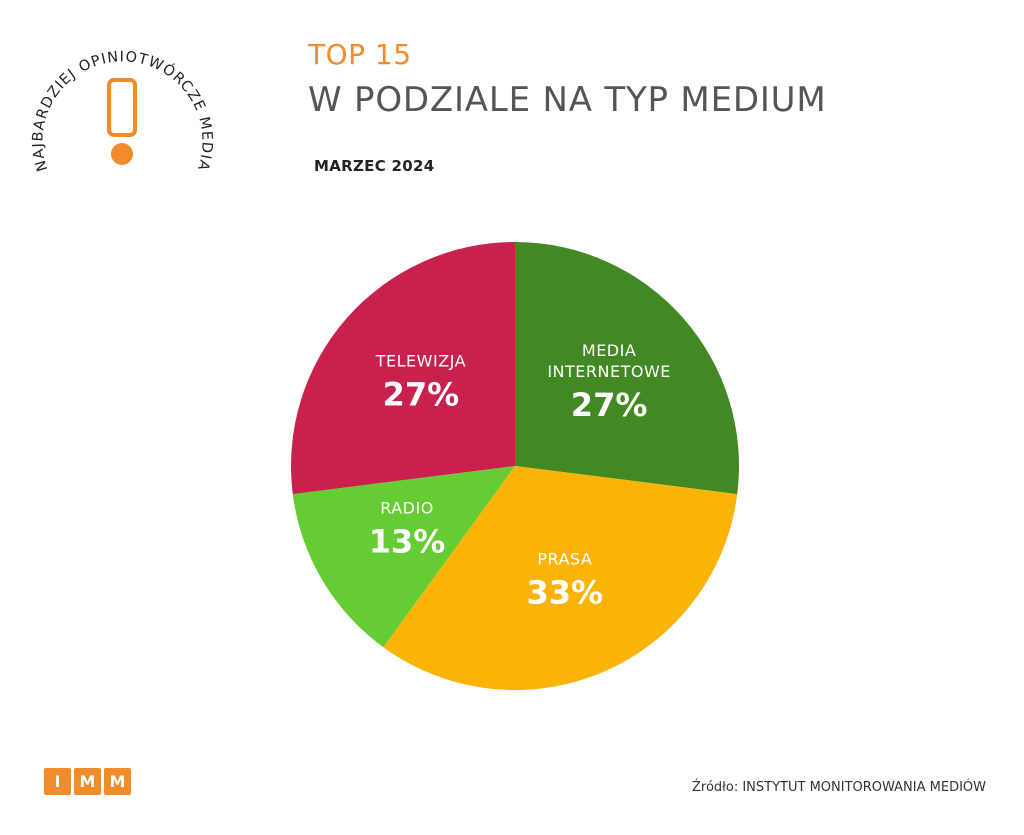  I want to click on pie-slice-media-internetowe, so click(627, 368).